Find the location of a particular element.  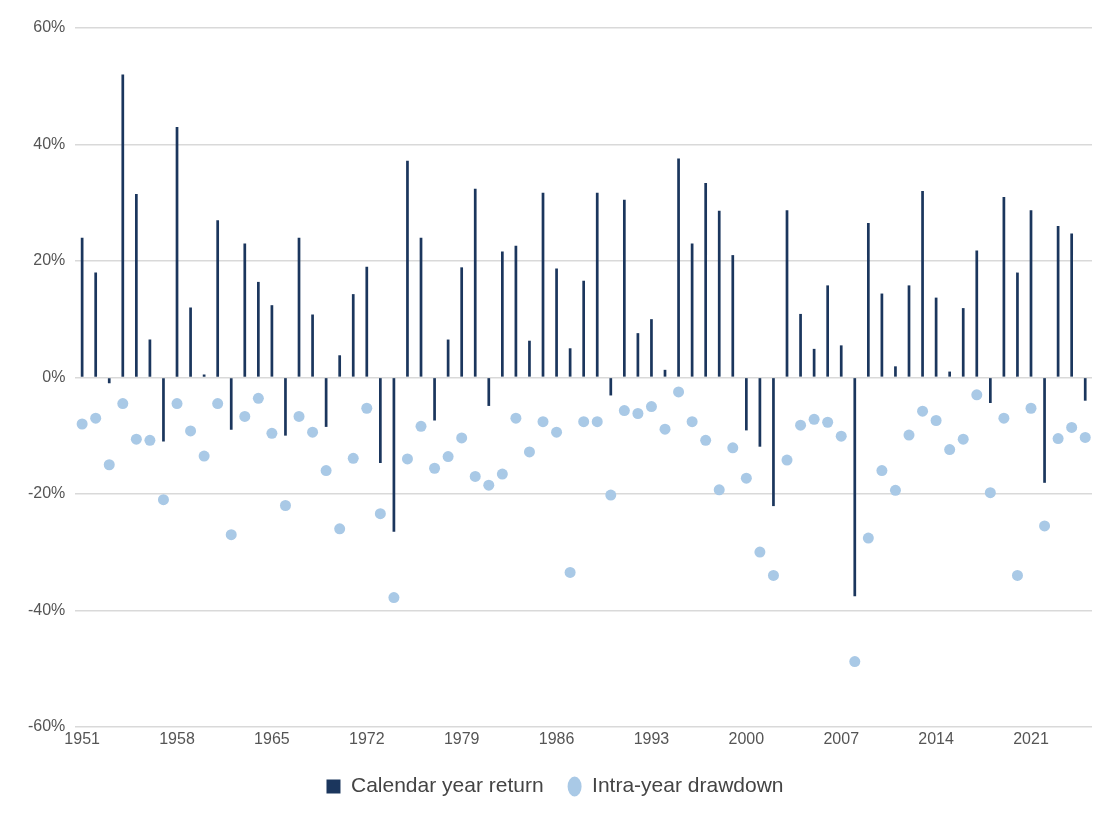

x-tick-label: 1972 is located at coordinates (366, 738).